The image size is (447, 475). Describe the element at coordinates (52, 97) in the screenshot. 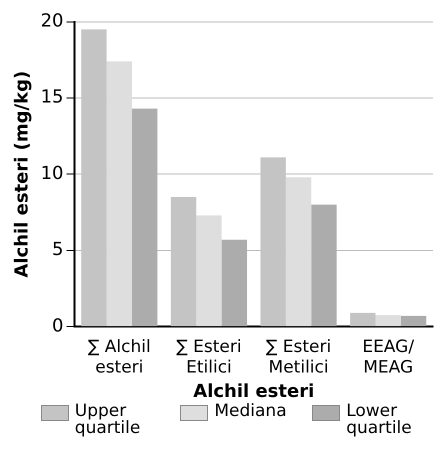

I see `y-tick-label: 15` at that location.